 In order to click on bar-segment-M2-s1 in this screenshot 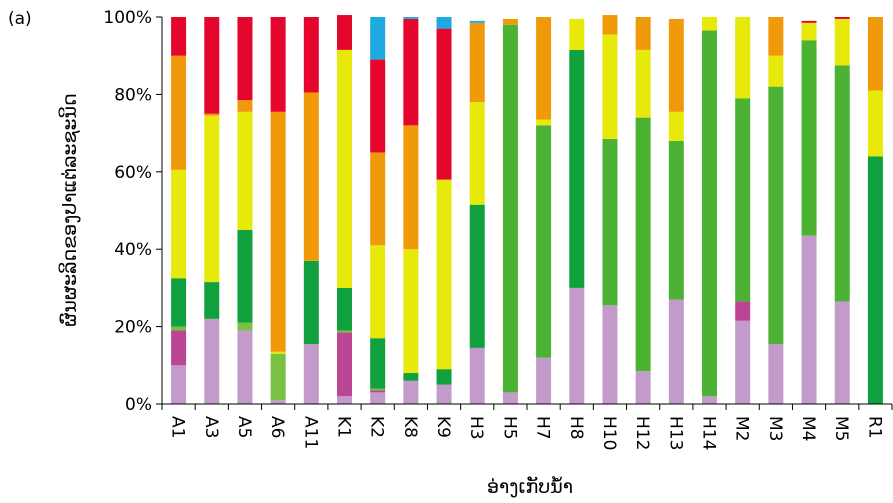, I will do `click(743, 362)`.